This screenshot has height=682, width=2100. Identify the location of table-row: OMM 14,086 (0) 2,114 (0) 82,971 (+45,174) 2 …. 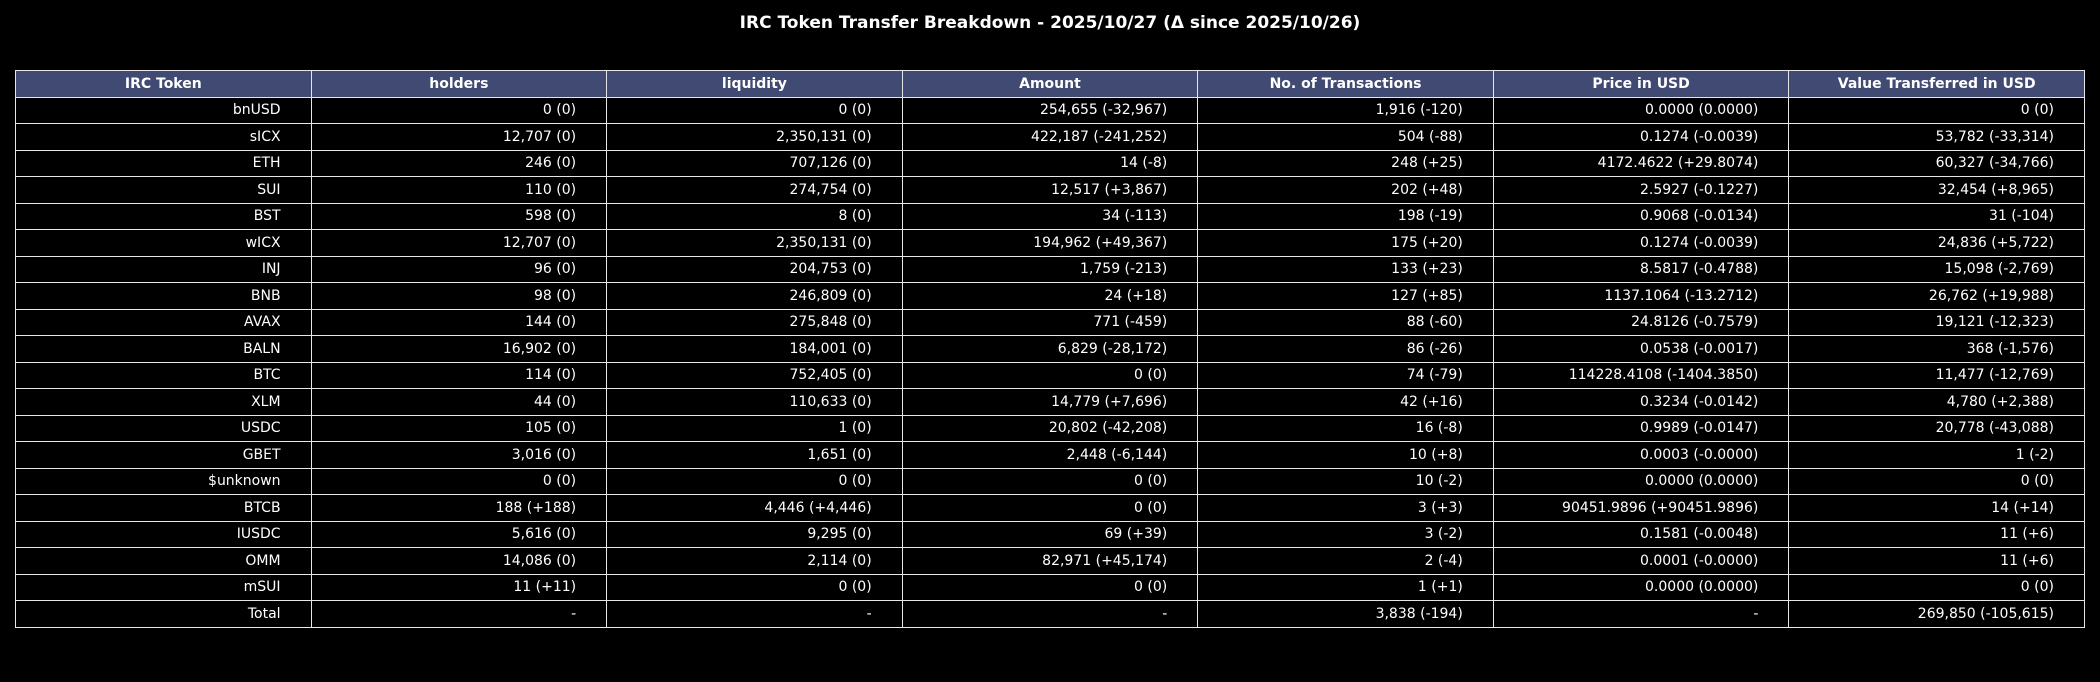
(1050, 561).